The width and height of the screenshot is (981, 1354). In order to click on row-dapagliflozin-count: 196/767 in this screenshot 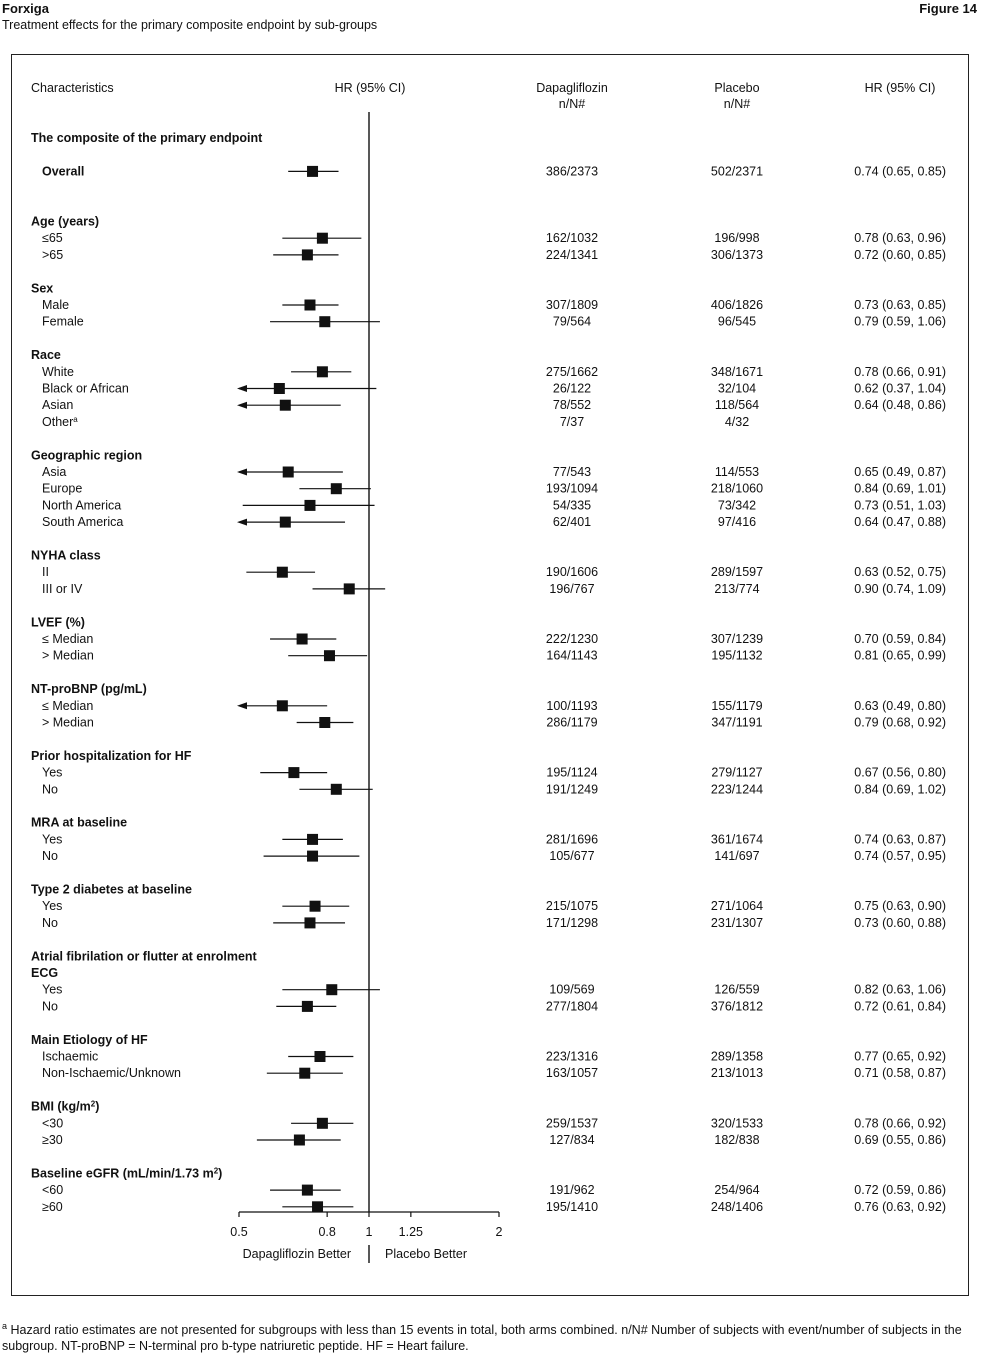, I will do `click(571, 589)`.